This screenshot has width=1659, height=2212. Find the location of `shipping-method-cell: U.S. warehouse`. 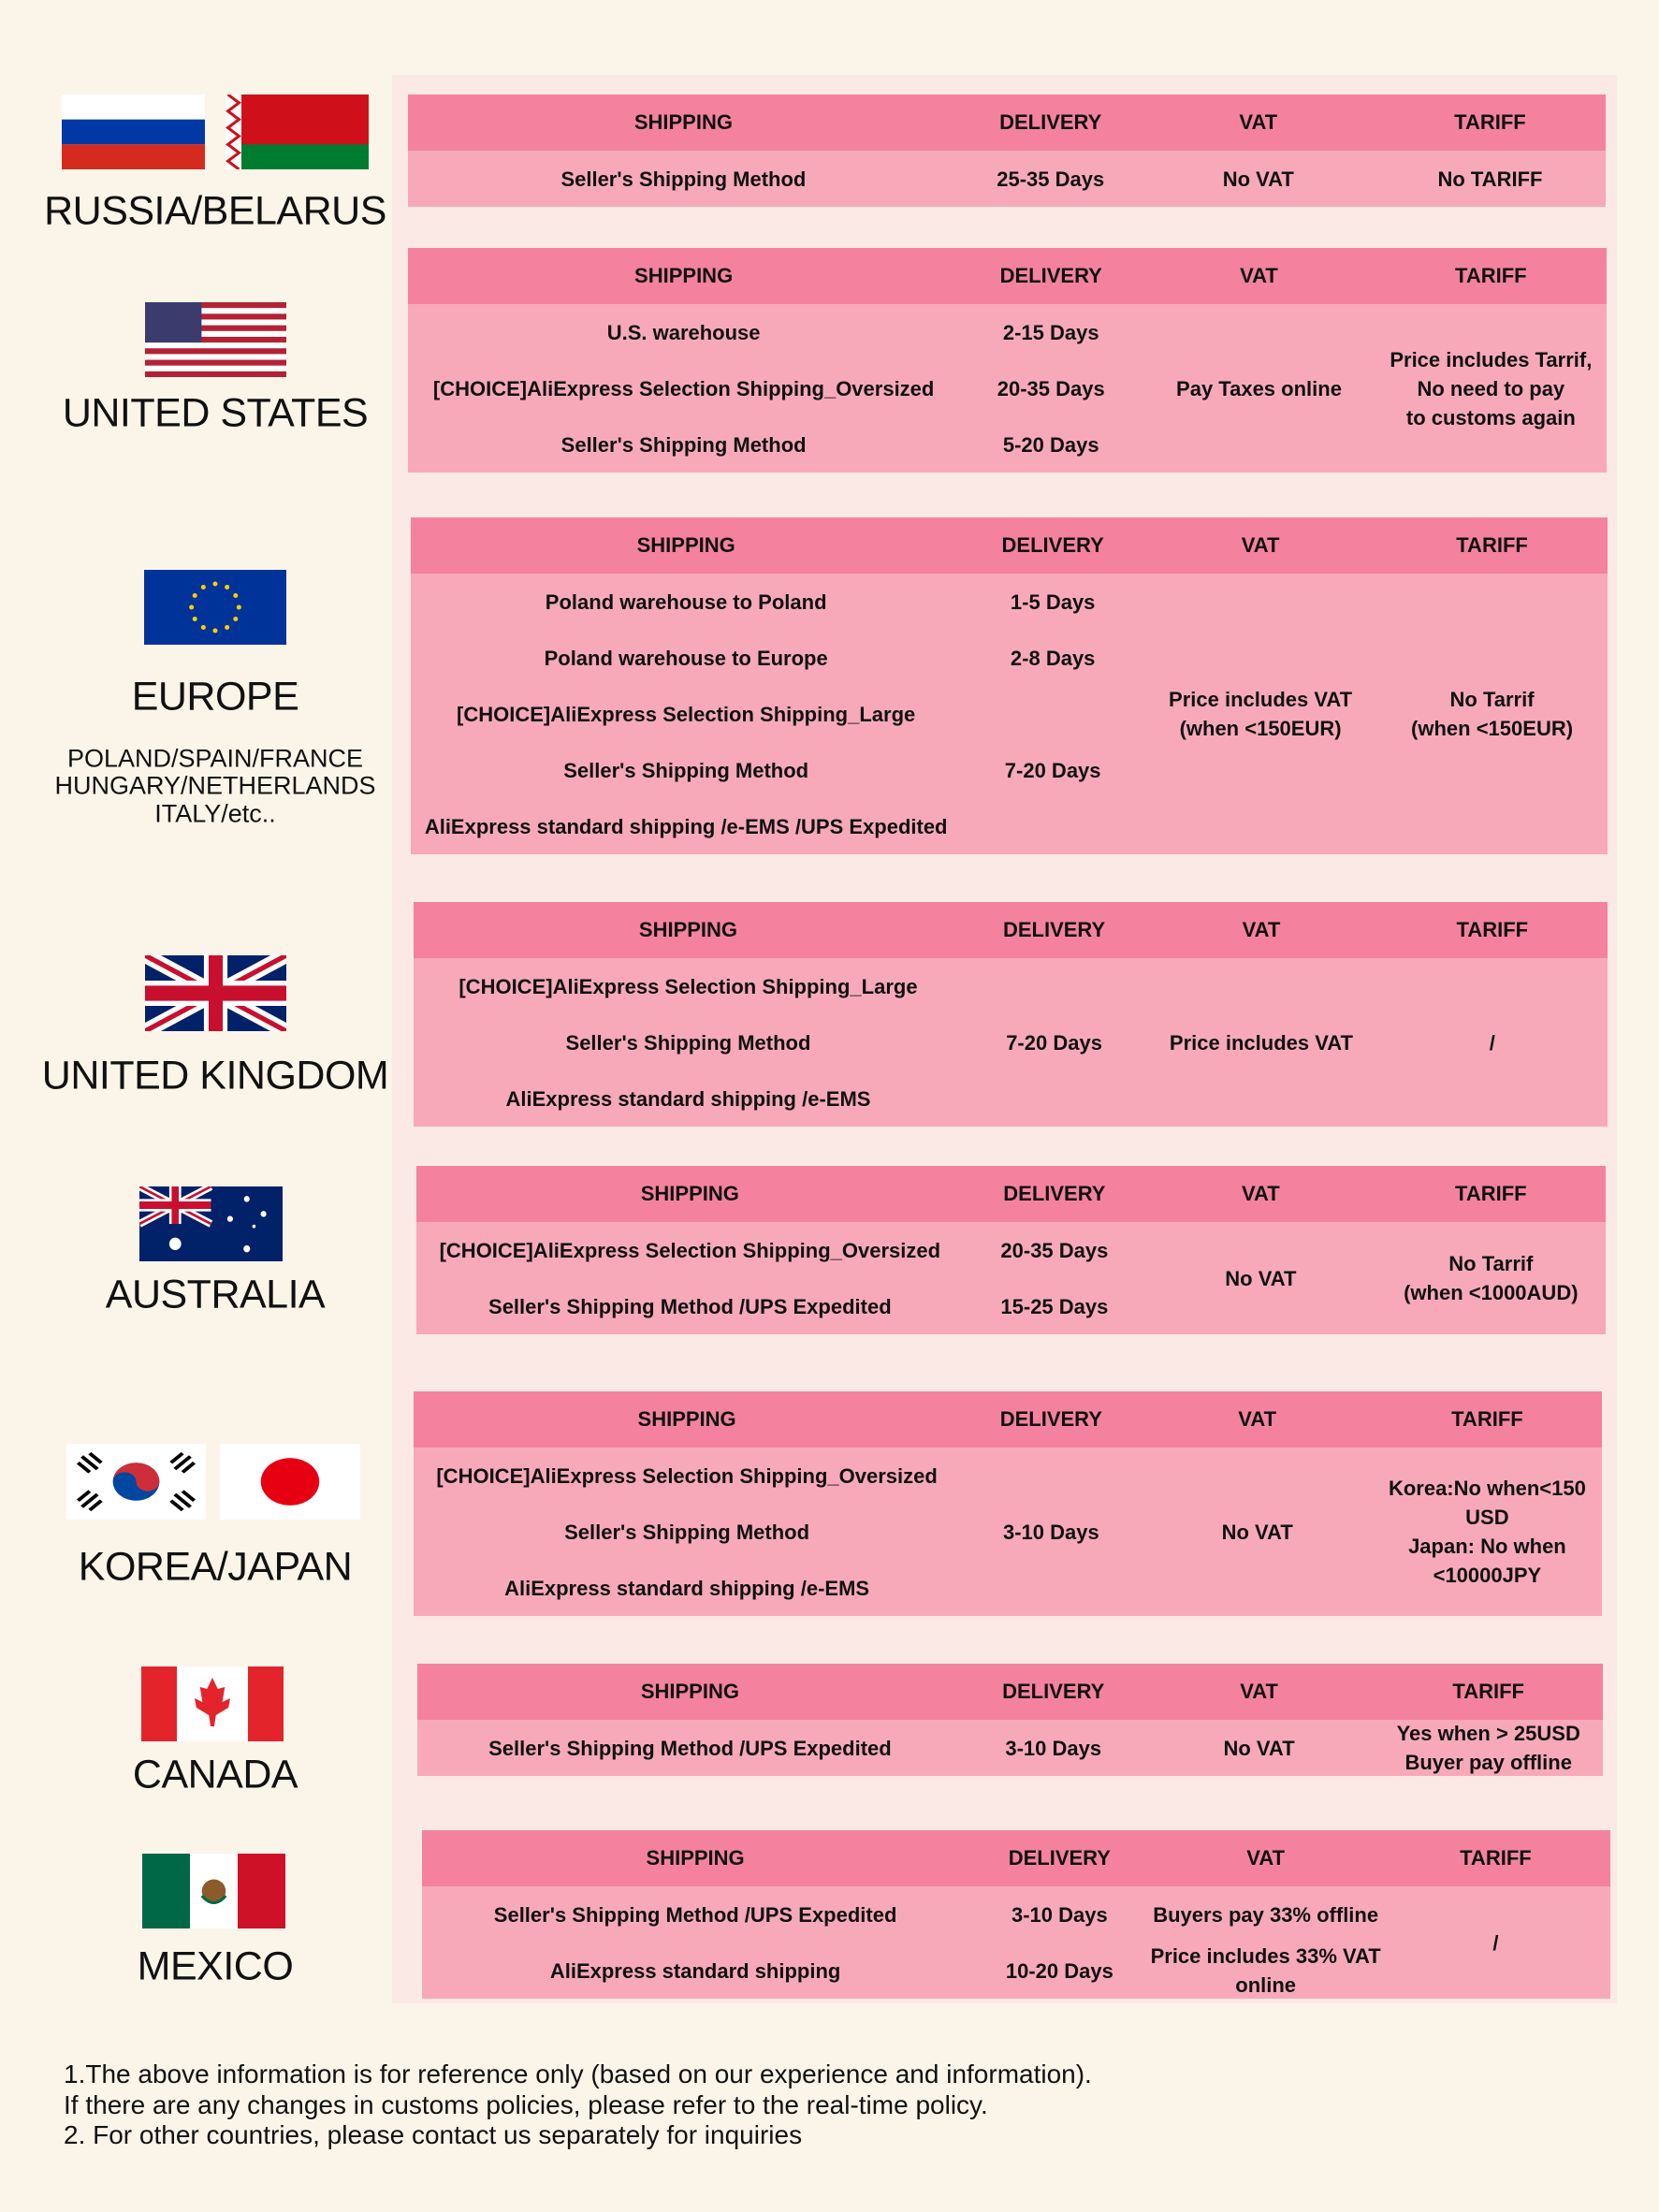

shipping-method-cell: U.S. warehouse is located at coordinates (683, 332).